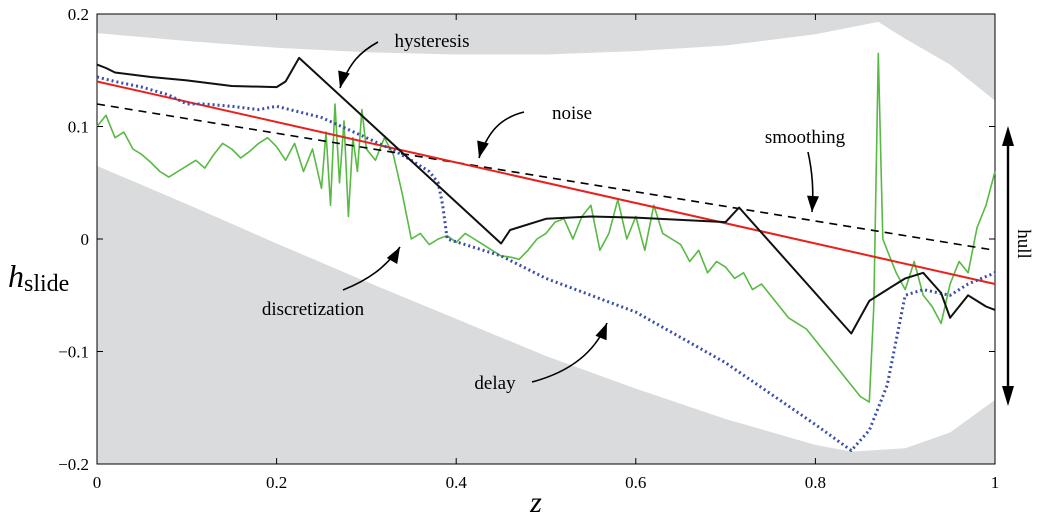 Image resolution: width=1037 pixels, height=517 pixels. Describe the element at coordinates (572, 113) in the screenshot. I see `annotation-noise: noise` at that location.